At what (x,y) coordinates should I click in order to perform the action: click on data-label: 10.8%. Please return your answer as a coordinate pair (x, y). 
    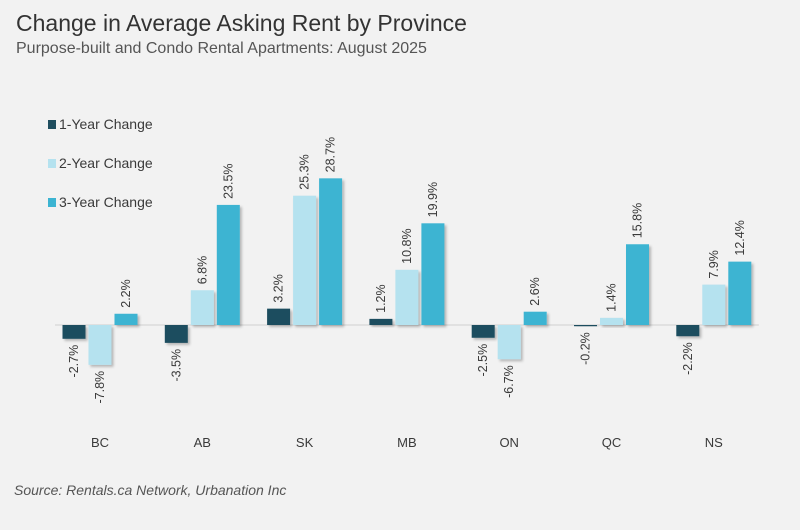
    Looking at the image, I should click on (407, 245).